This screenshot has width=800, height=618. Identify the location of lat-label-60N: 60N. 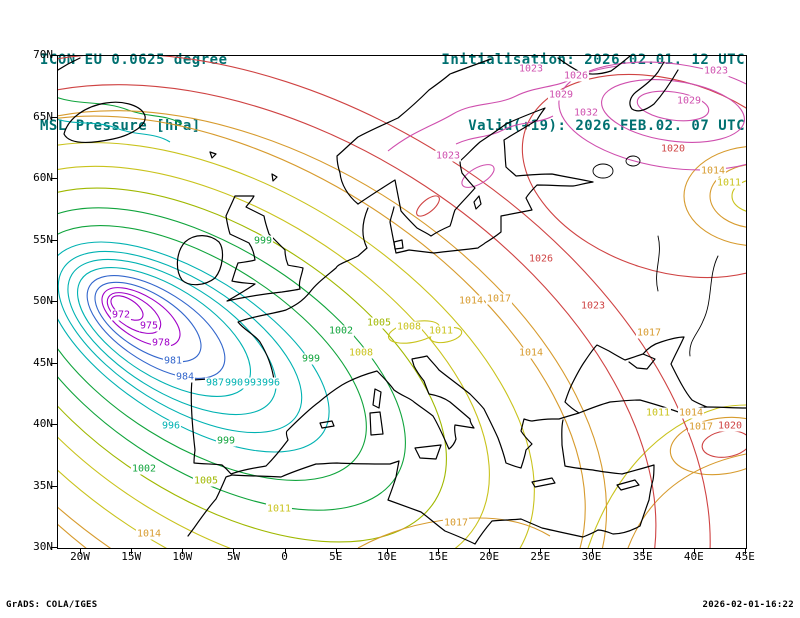
(43, 177).